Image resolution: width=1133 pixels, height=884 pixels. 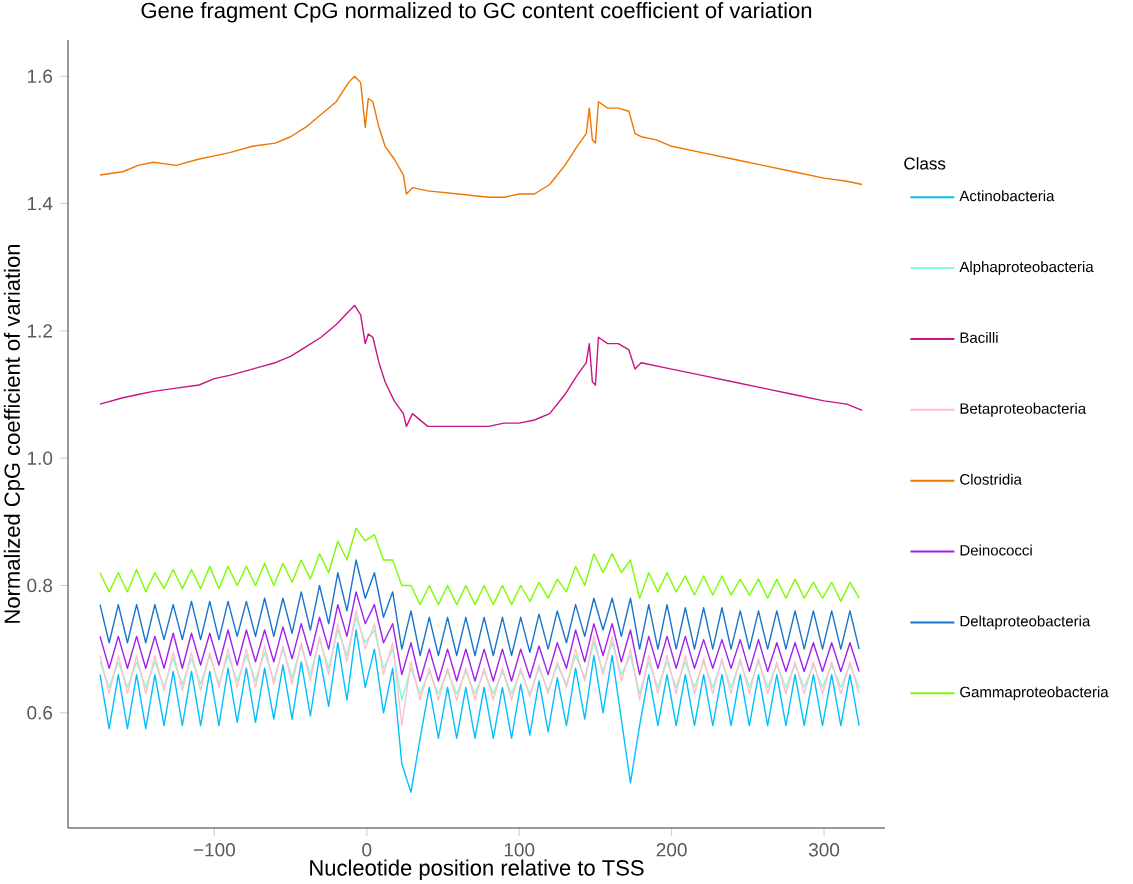 What do you see at coordinates (1025, 622) in the screenshot?
I see `legend-label: Deltaproteobacteria` at bounding box center [1025, 622].